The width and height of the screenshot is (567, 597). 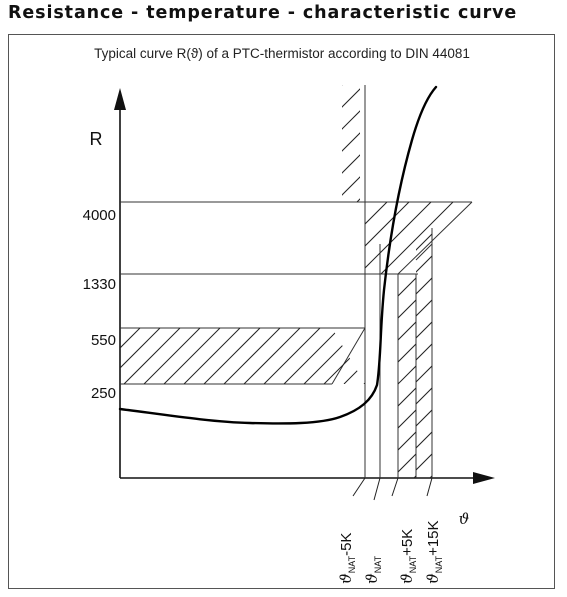 What do you see at coordinates (424, 252) in the screenshot?
I see `tolerance-edge-upper-inner` at bounding box center [424, 252].